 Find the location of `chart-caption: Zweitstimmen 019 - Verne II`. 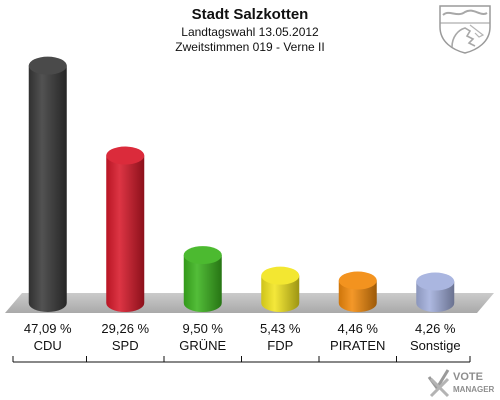

chart-caption: Zweitstimmen 019 - Verne II is located at coordinates (250, 47).